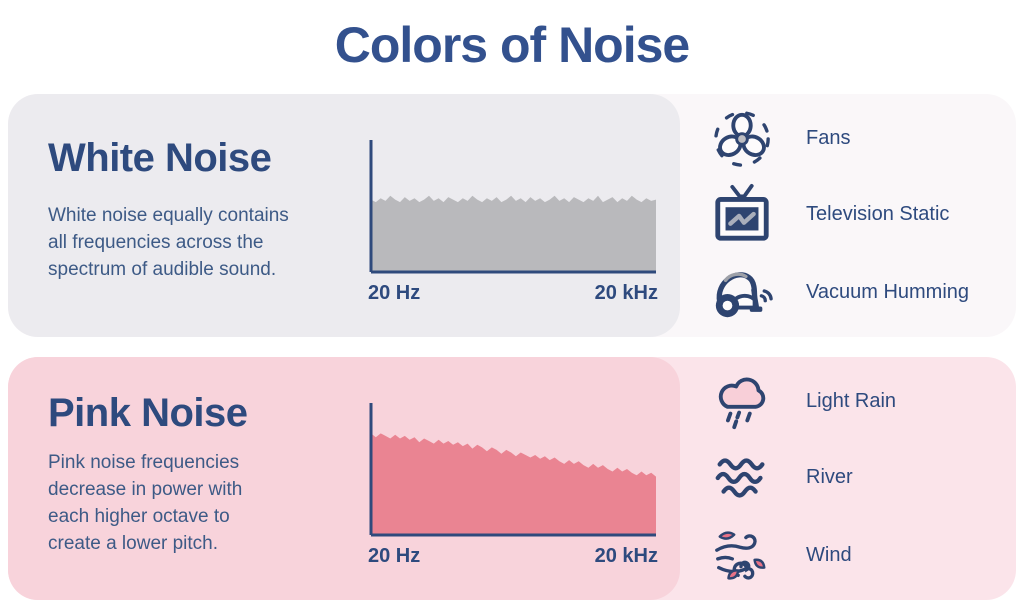 This screenshot has height=611, width=1024. What do you see at coordinates (512, 470) in the screenshot?
I see `pink-noise-spectrum-chart` at bounding box center [512, 470].